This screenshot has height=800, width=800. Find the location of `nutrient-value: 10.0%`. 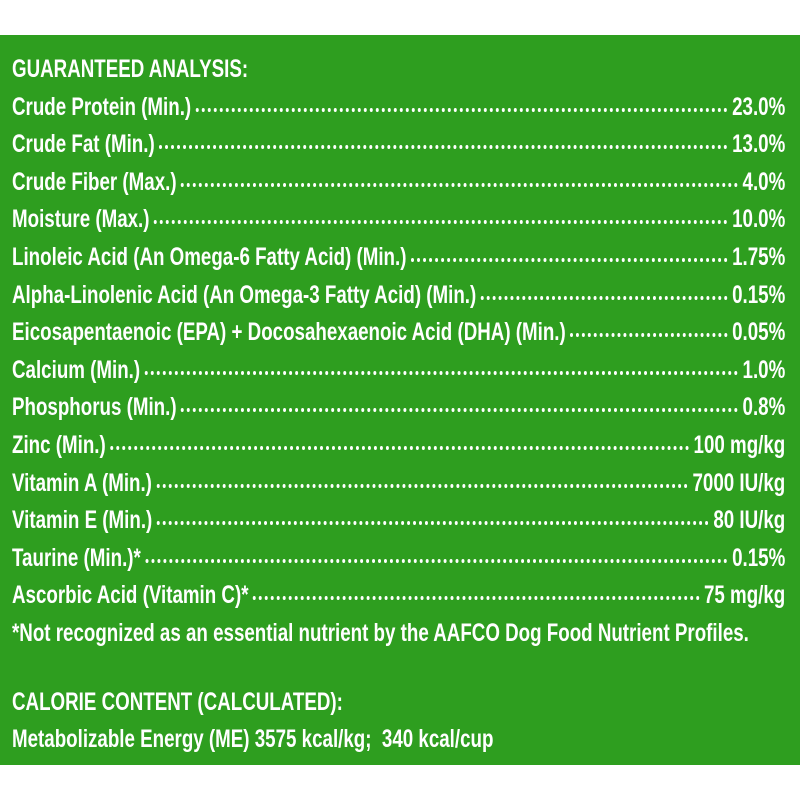

nutrient-value: 10.0% is located at coordinates (759, 219).